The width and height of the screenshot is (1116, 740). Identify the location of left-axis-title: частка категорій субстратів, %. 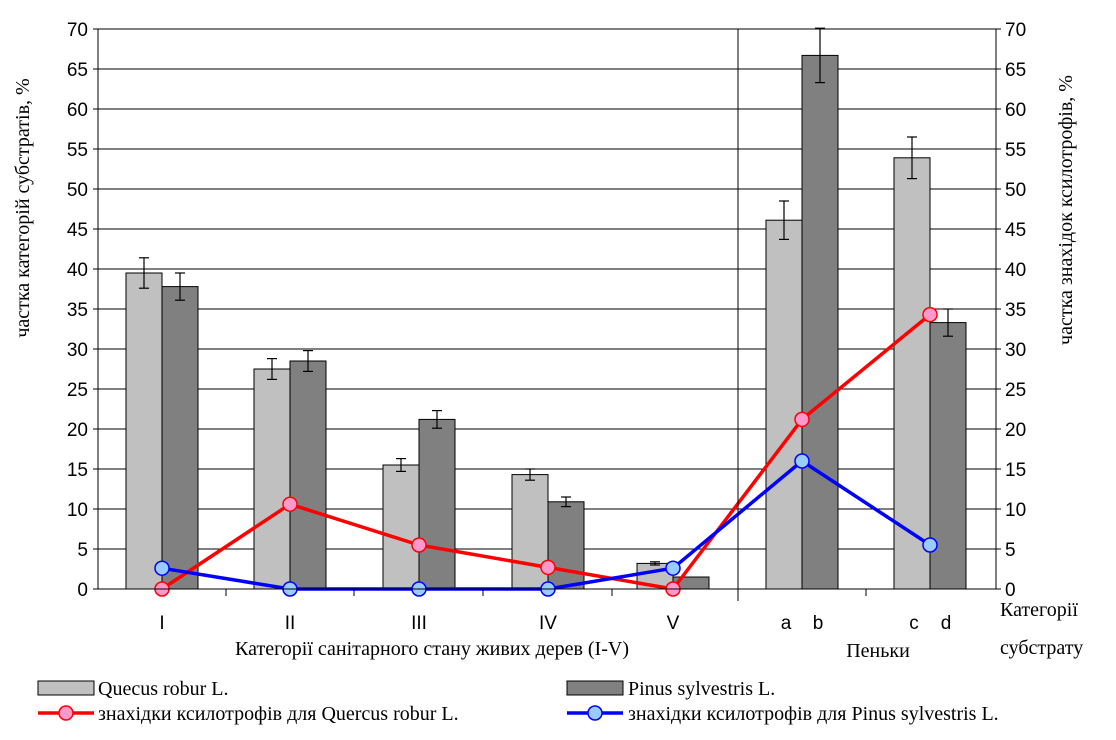
(23, 207).